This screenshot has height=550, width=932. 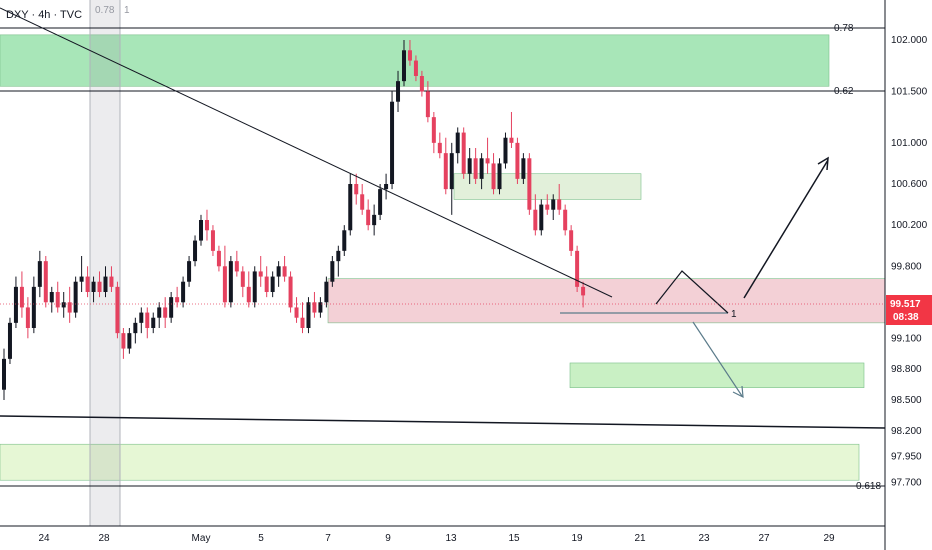 What do you see at coordinates (44, 15) in the screenshot?
I see `chart-title: DXY · 4h · TVC` at bounding box center [44, 15].